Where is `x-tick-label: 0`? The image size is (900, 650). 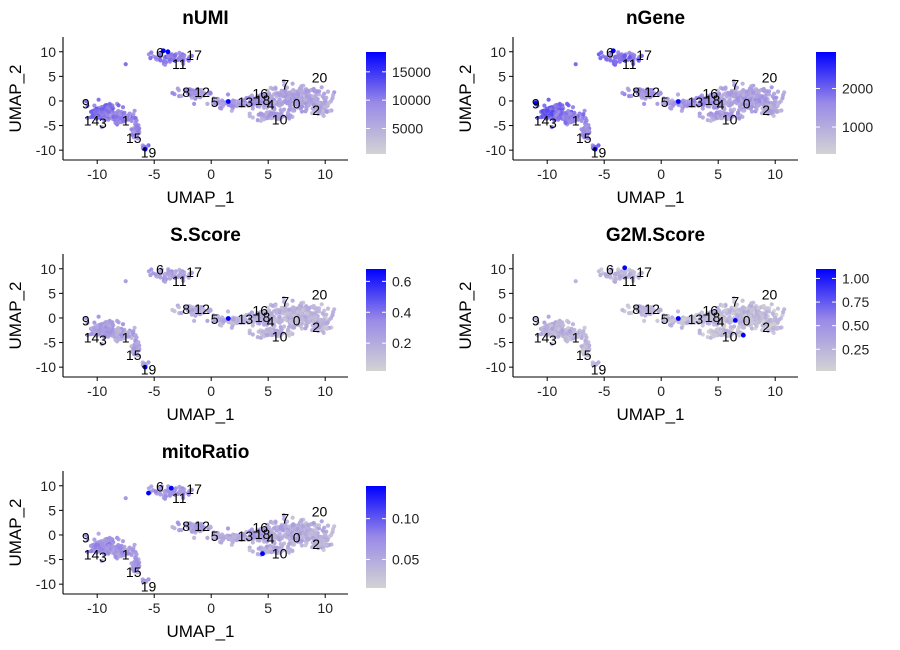
x-tick-label: 0 is located at coordinates (661, 174).